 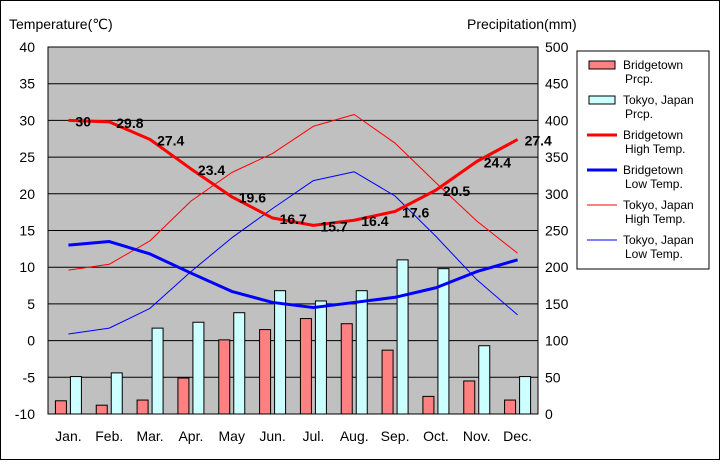 I want to click on legend-entry: Tokyo, Japan Low Temp., so click(x=658, y=247).